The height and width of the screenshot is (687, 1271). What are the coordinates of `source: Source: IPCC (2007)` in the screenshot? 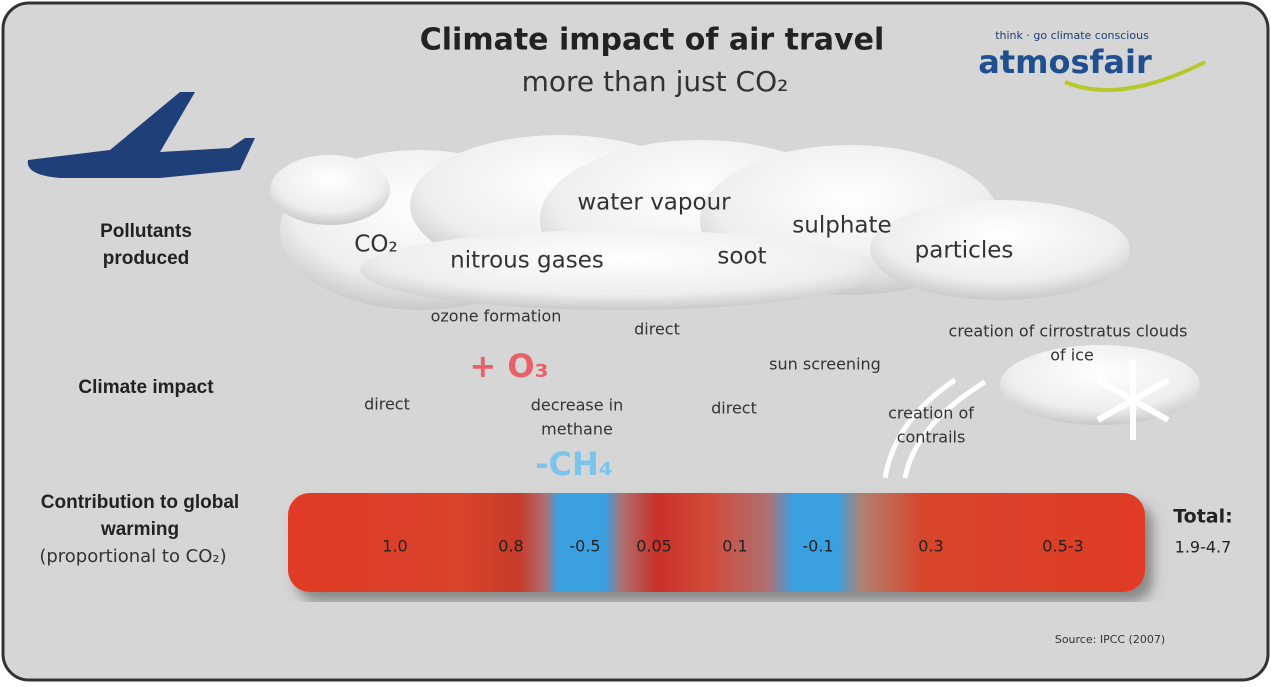 It's located at (1110, 639).